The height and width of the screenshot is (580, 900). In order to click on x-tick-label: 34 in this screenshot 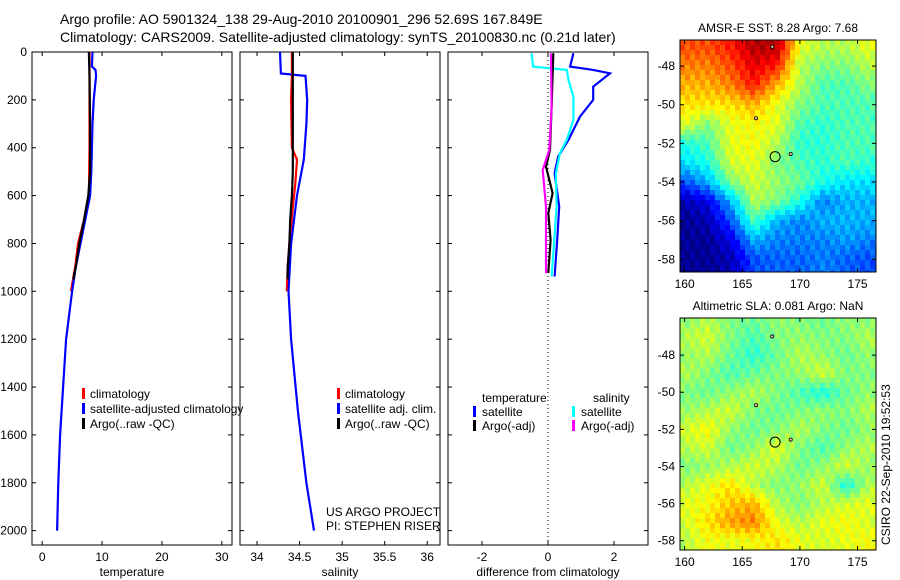, I will do `click(257, 557)`.